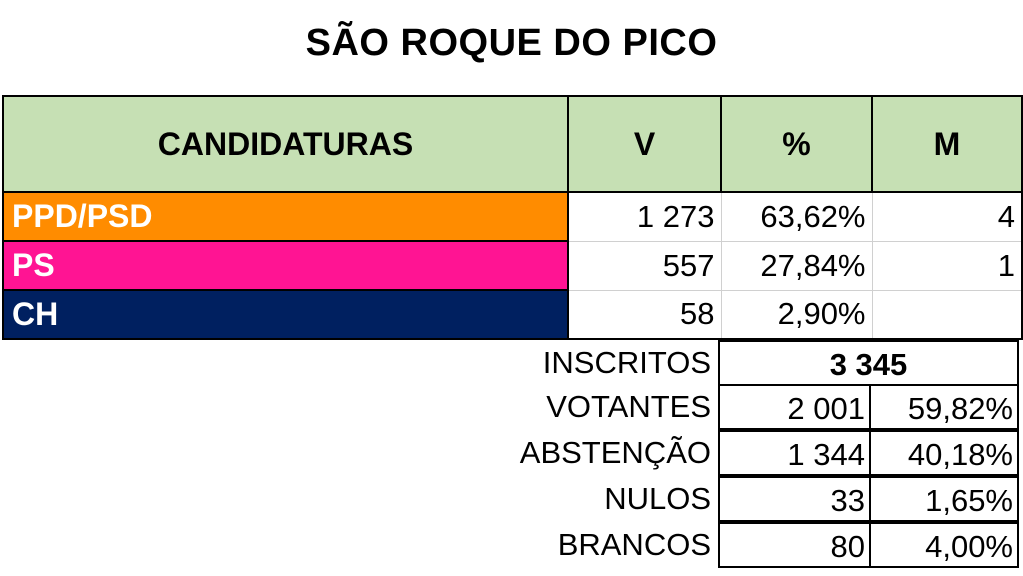  Describe the element at coordinates (794, 407) in the screenshot. I see `votantes-value: 2 001` at that location.